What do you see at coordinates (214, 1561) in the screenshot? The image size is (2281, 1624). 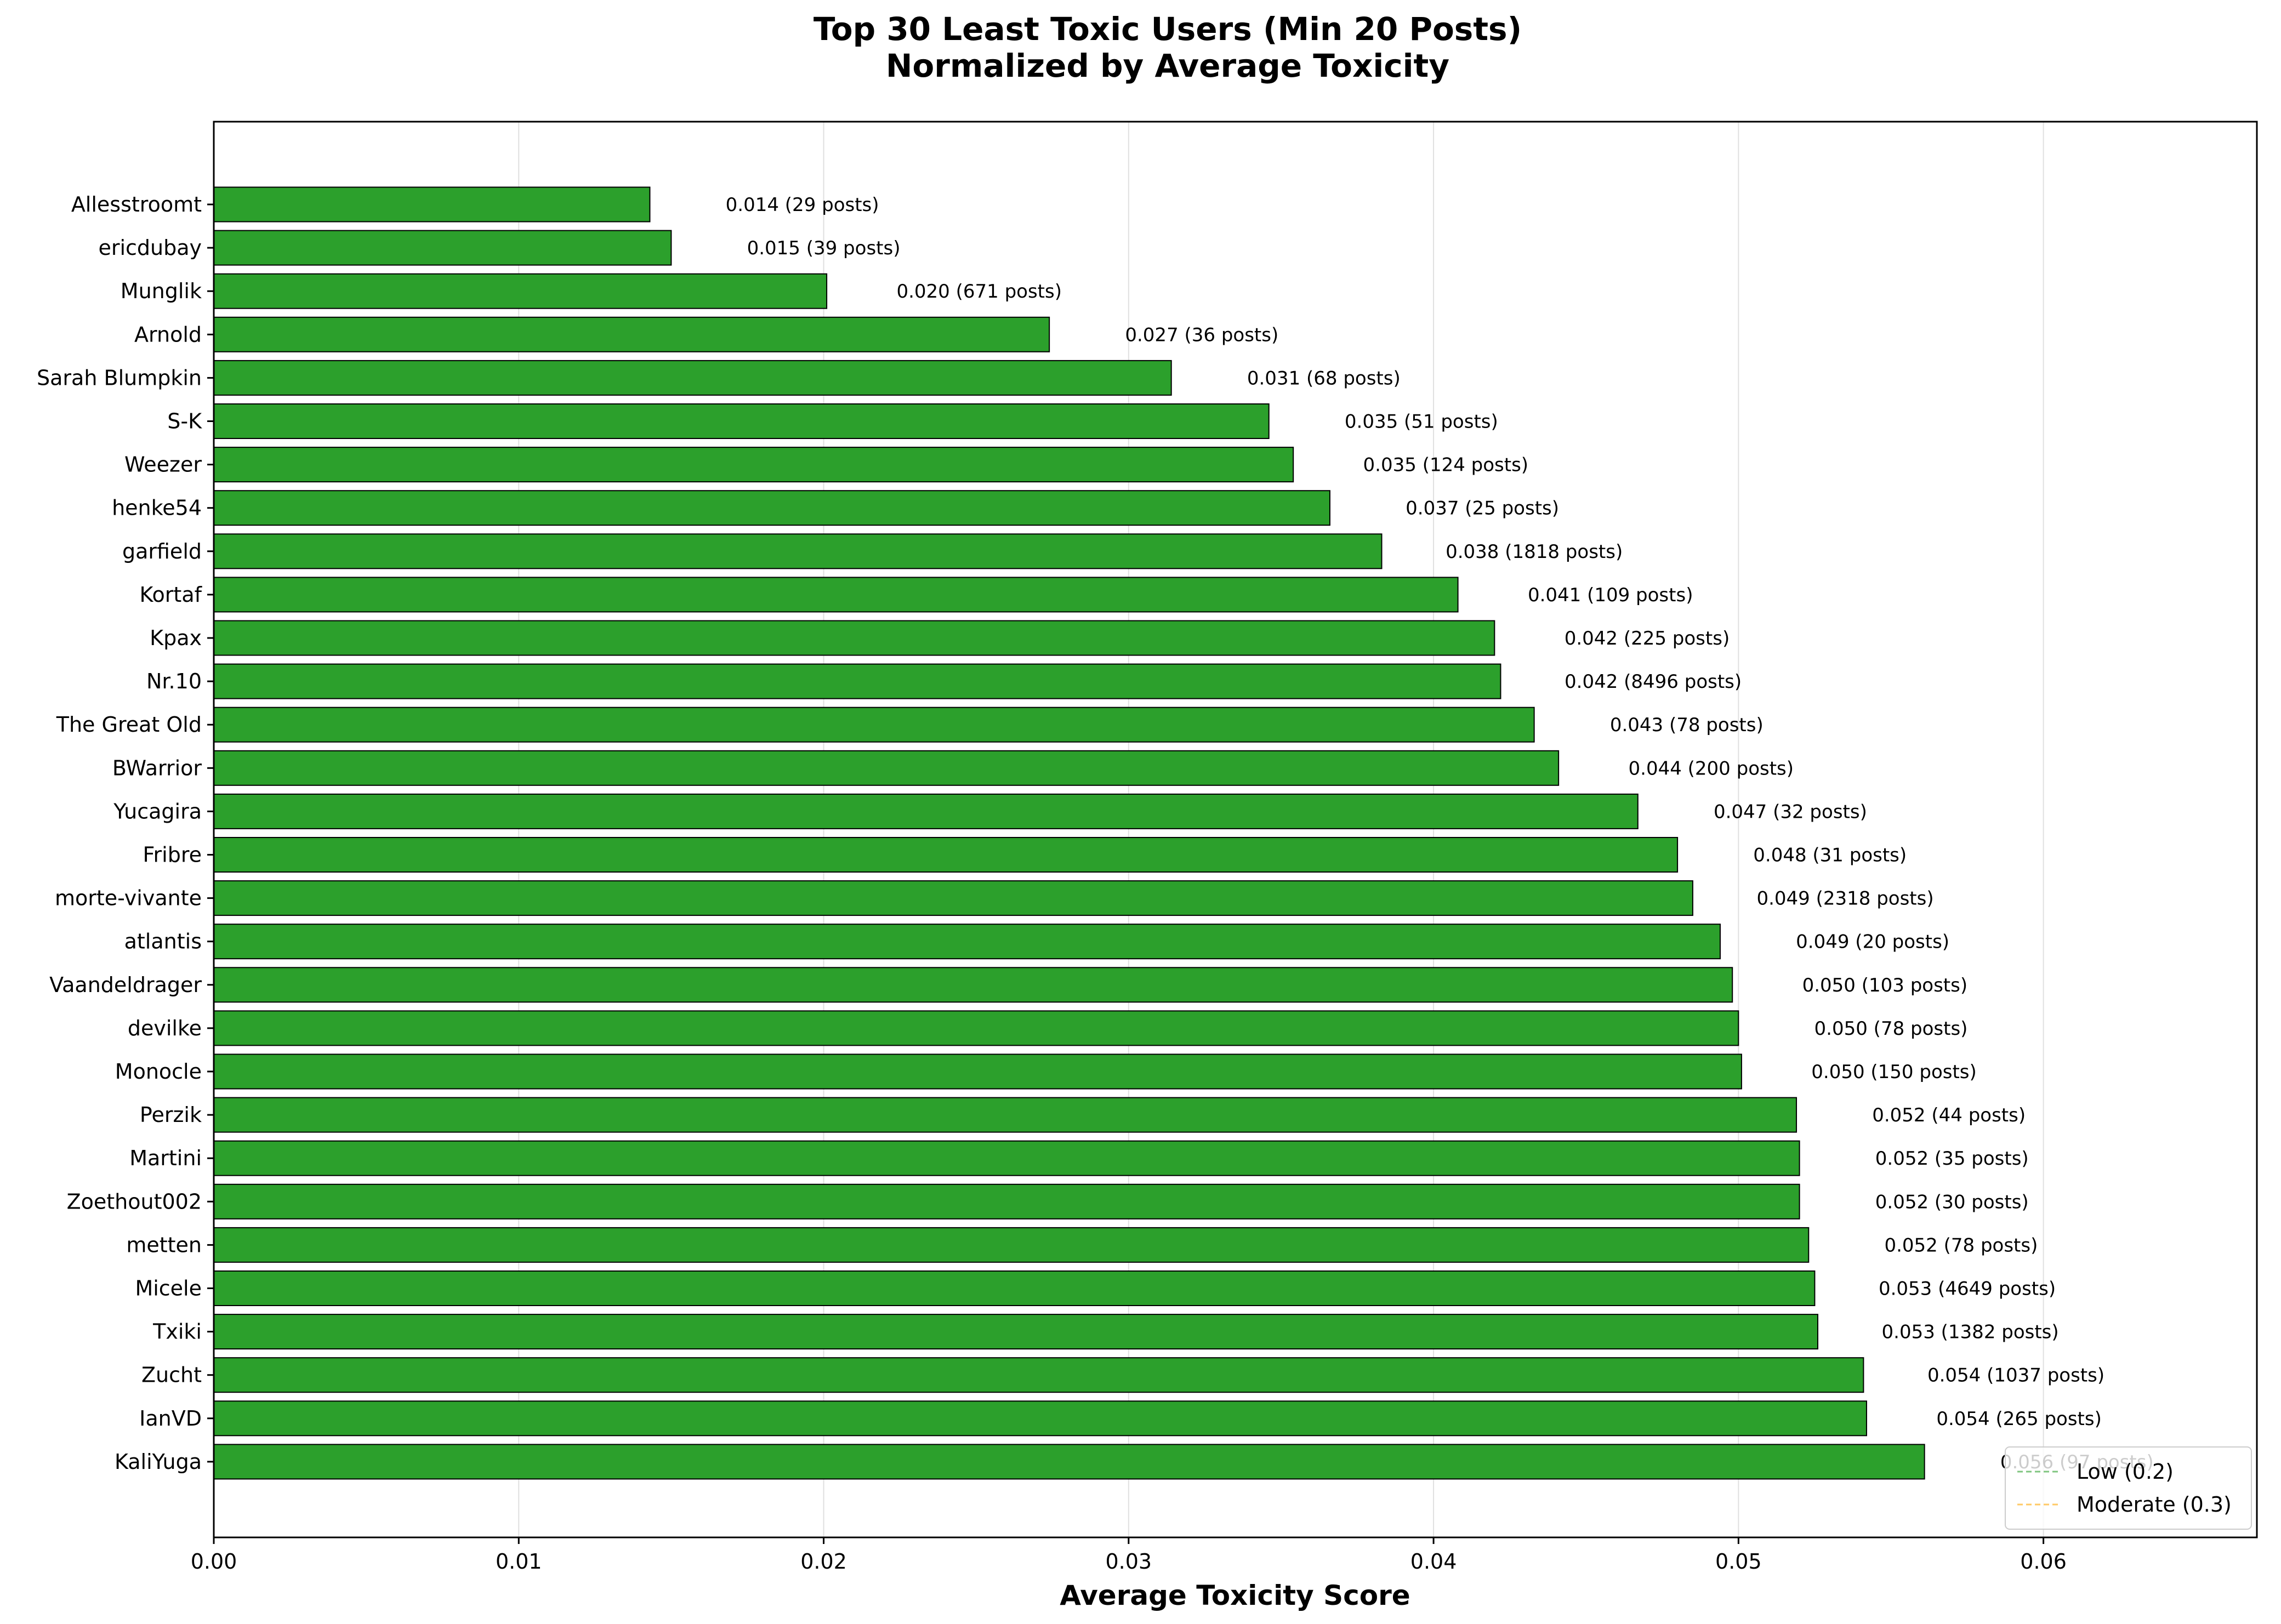 I see `x-tick-label: 0.00` at bounding box center [214, 1561].